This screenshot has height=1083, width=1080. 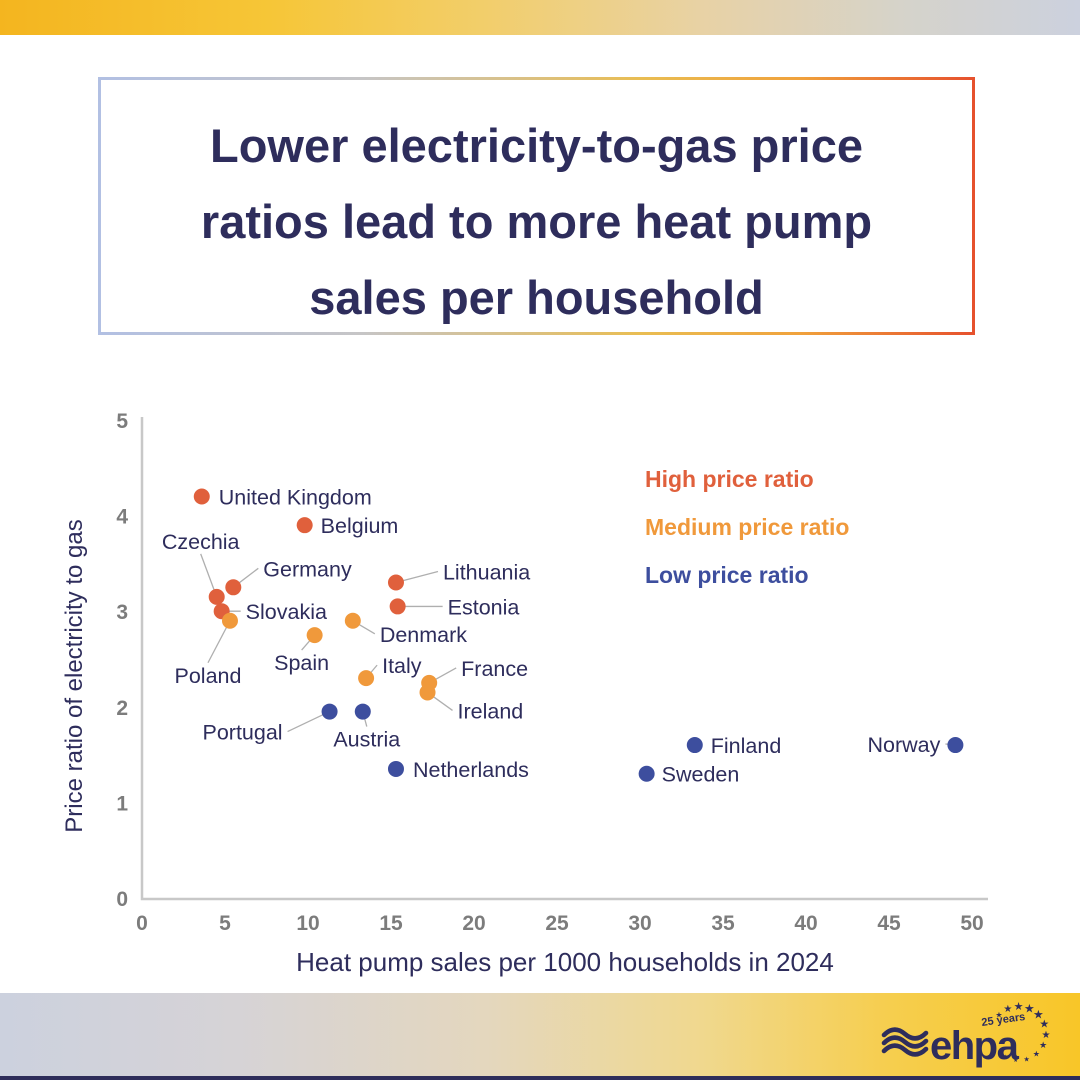 What do you see at coordinates (362, 711) in the screenshot?
I see `data-point-austria` at bounding box center [362, 711].